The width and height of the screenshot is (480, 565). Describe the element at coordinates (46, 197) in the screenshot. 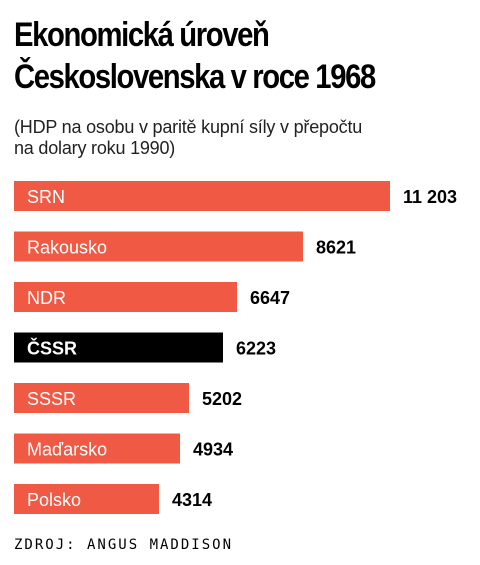

I see `bar-label-0: SRN` at that location.